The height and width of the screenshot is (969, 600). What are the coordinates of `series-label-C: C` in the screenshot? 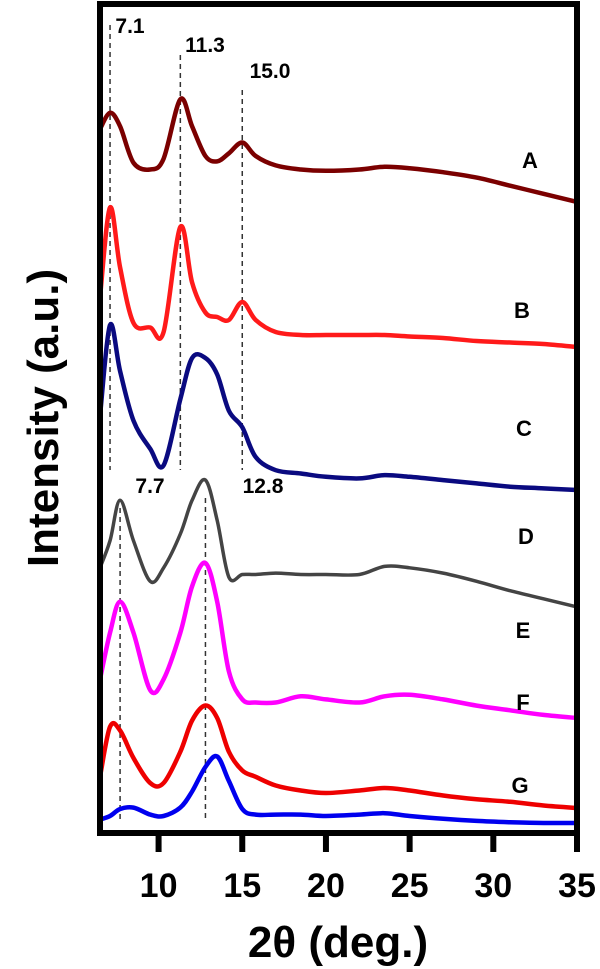 It's located at (524, 428).